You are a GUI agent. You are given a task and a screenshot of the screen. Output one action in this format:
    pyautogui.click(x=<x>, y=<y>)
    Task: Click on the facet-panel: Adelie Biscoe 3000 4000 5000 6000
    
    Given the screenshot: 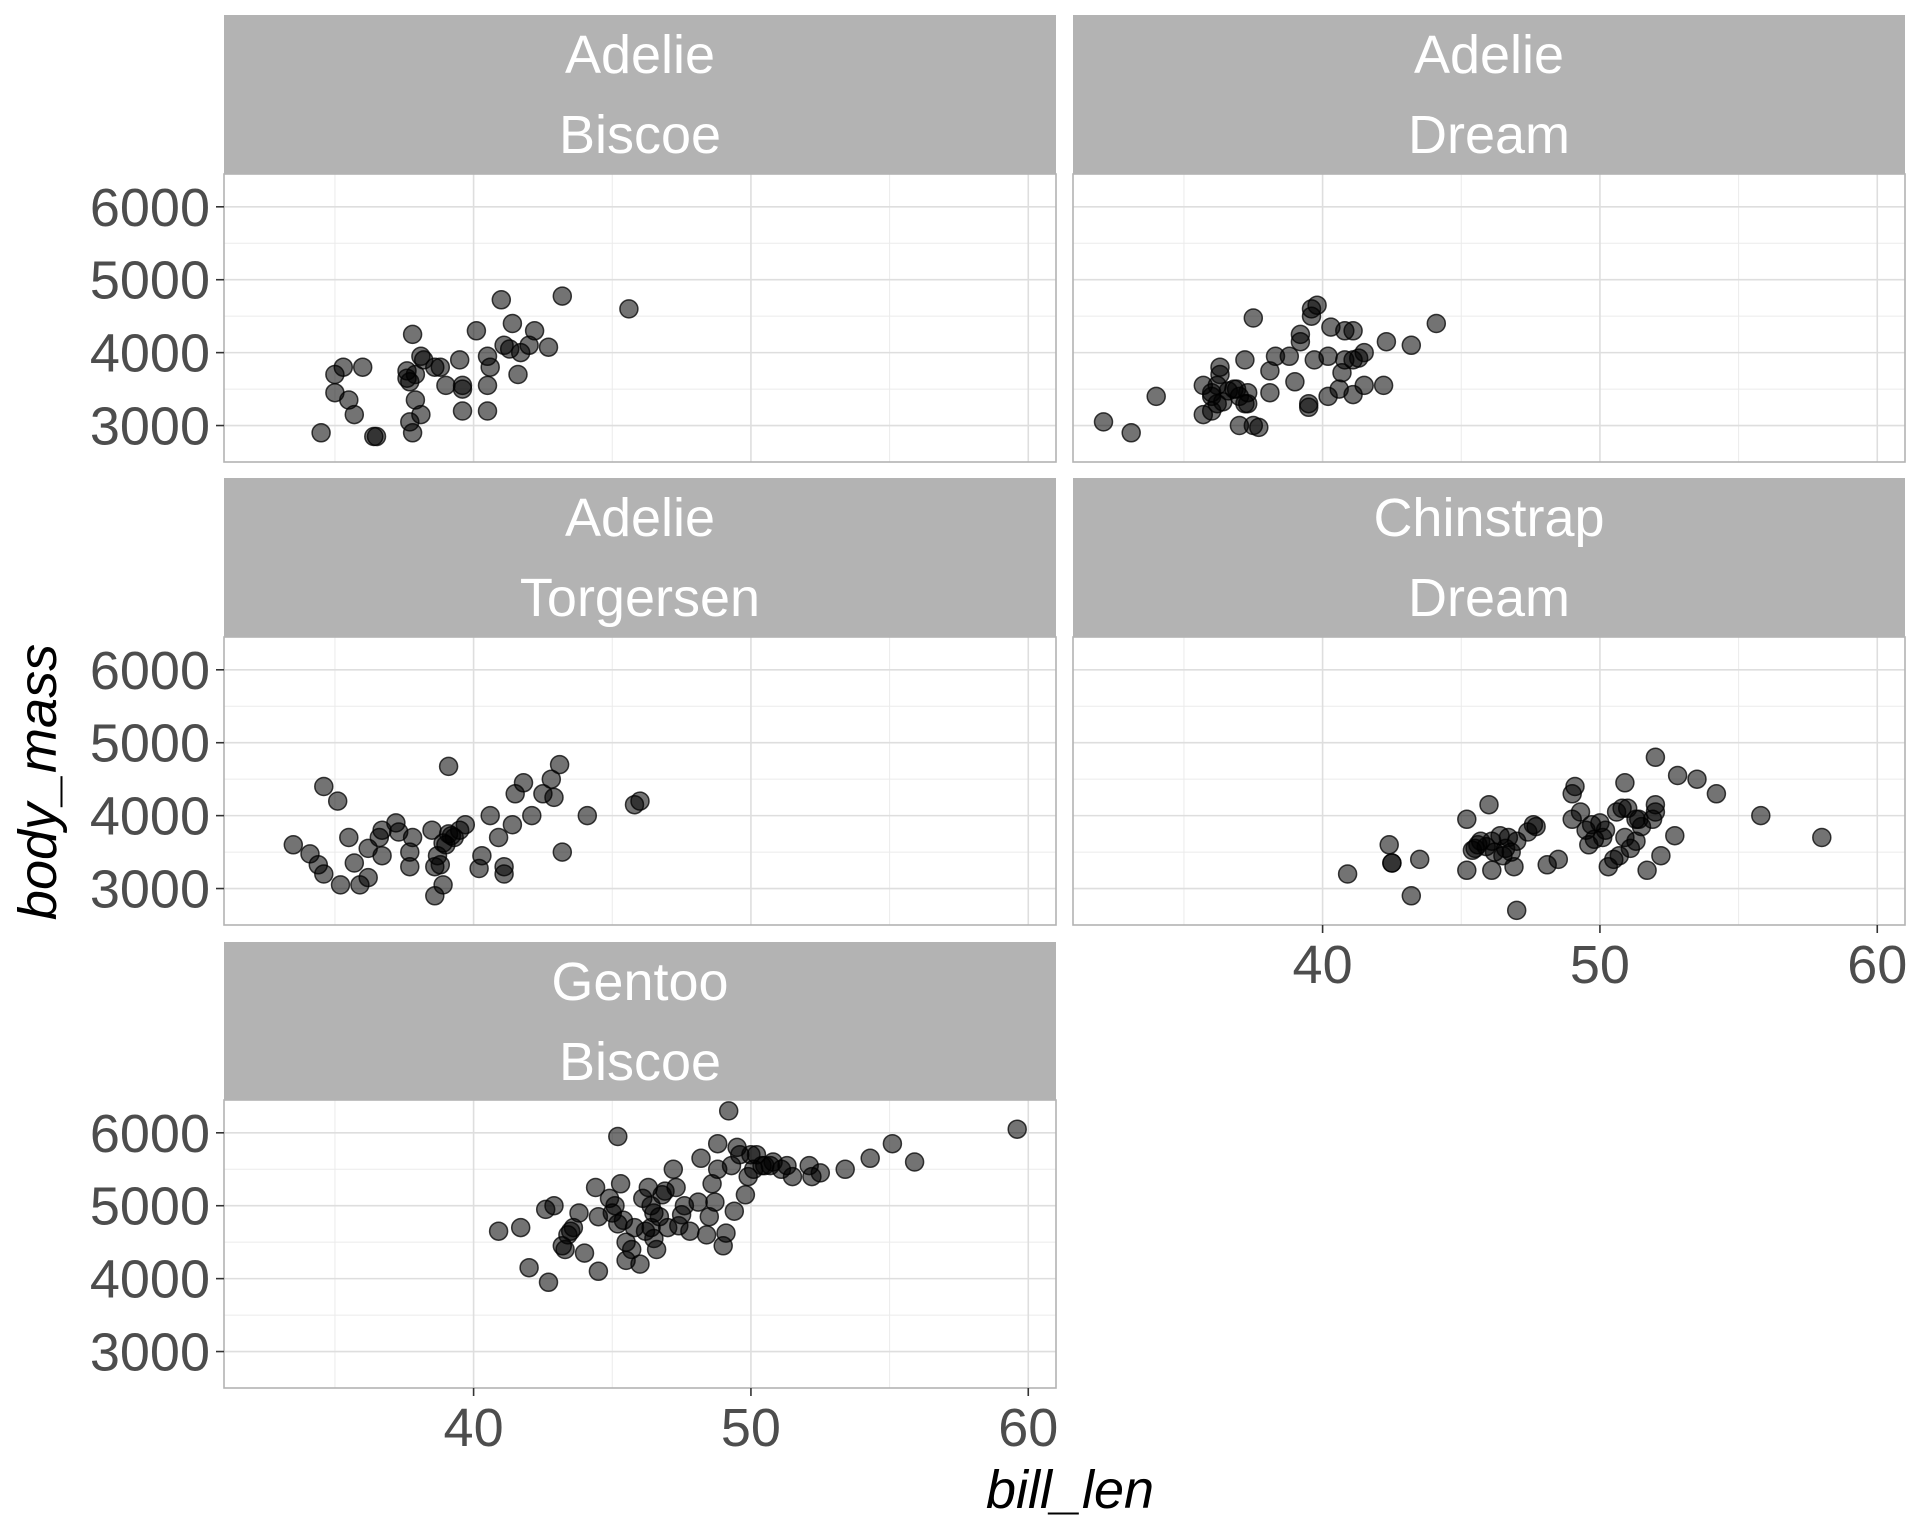 What is the action you would take?
    pyautogui.click(x=573, y=239)
    